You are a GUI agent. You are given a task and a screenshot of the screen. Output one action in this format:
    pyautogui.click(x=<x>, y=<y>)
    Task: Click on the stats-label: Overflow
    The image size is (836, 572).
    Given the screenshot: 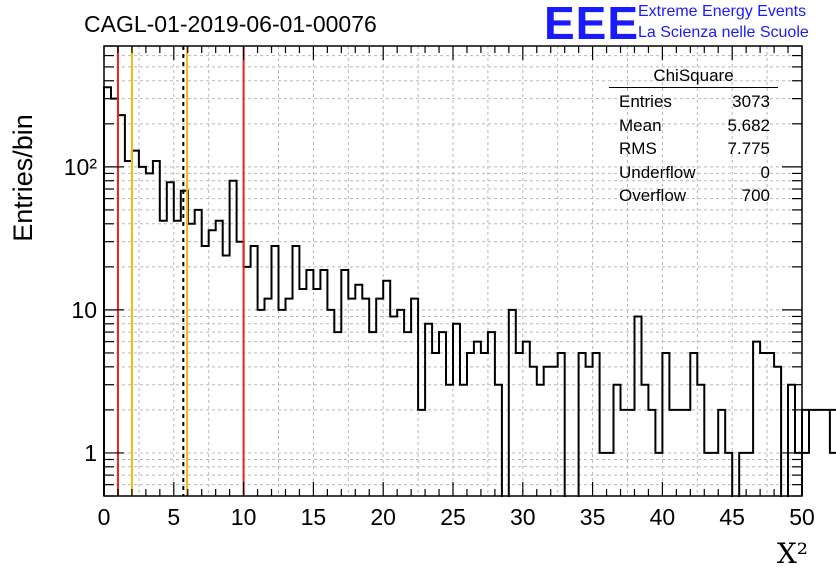 What is the action you would take?
    pyautogui.click(x=653, y=195)
    